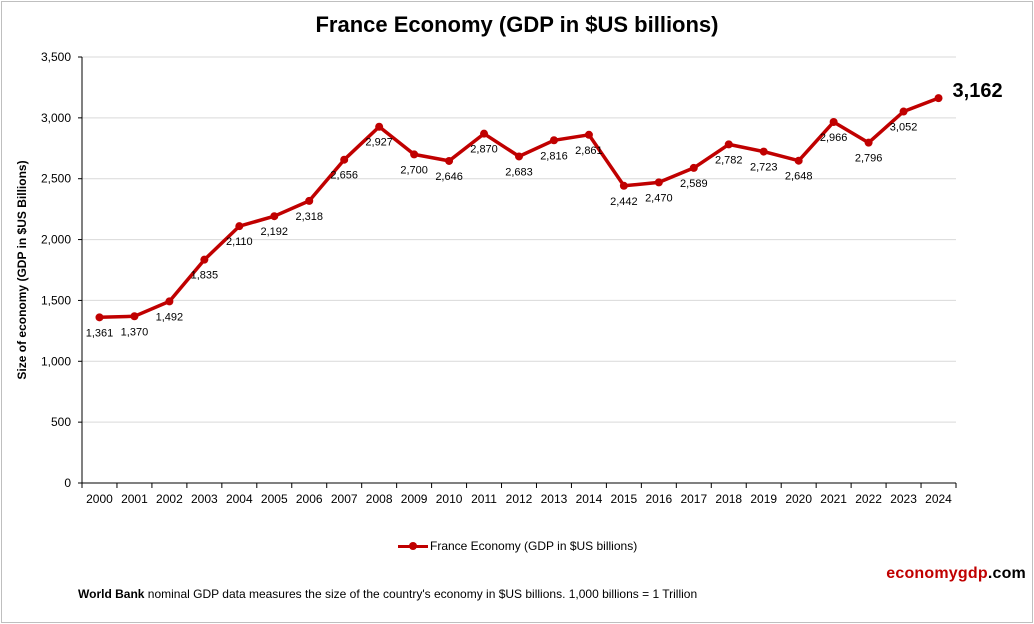 This screenshot has width=1034, height=624. Describe the element at coordinates (414, 170) in the screenshot. I see `data-label: 2,700` at that location.